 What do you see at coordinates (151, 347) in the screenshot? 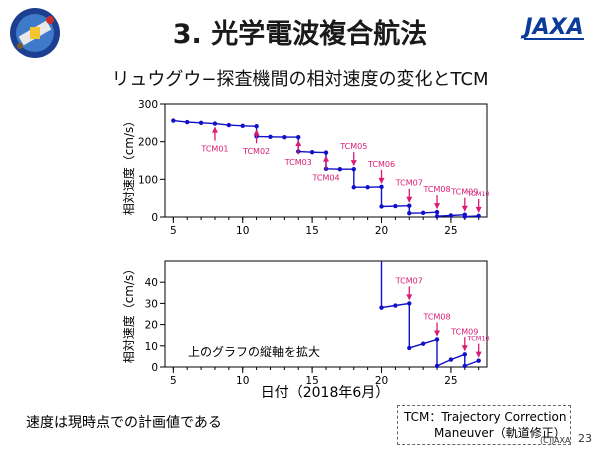
I see `y-tick-label: 10` at bounding box center [151, 347].